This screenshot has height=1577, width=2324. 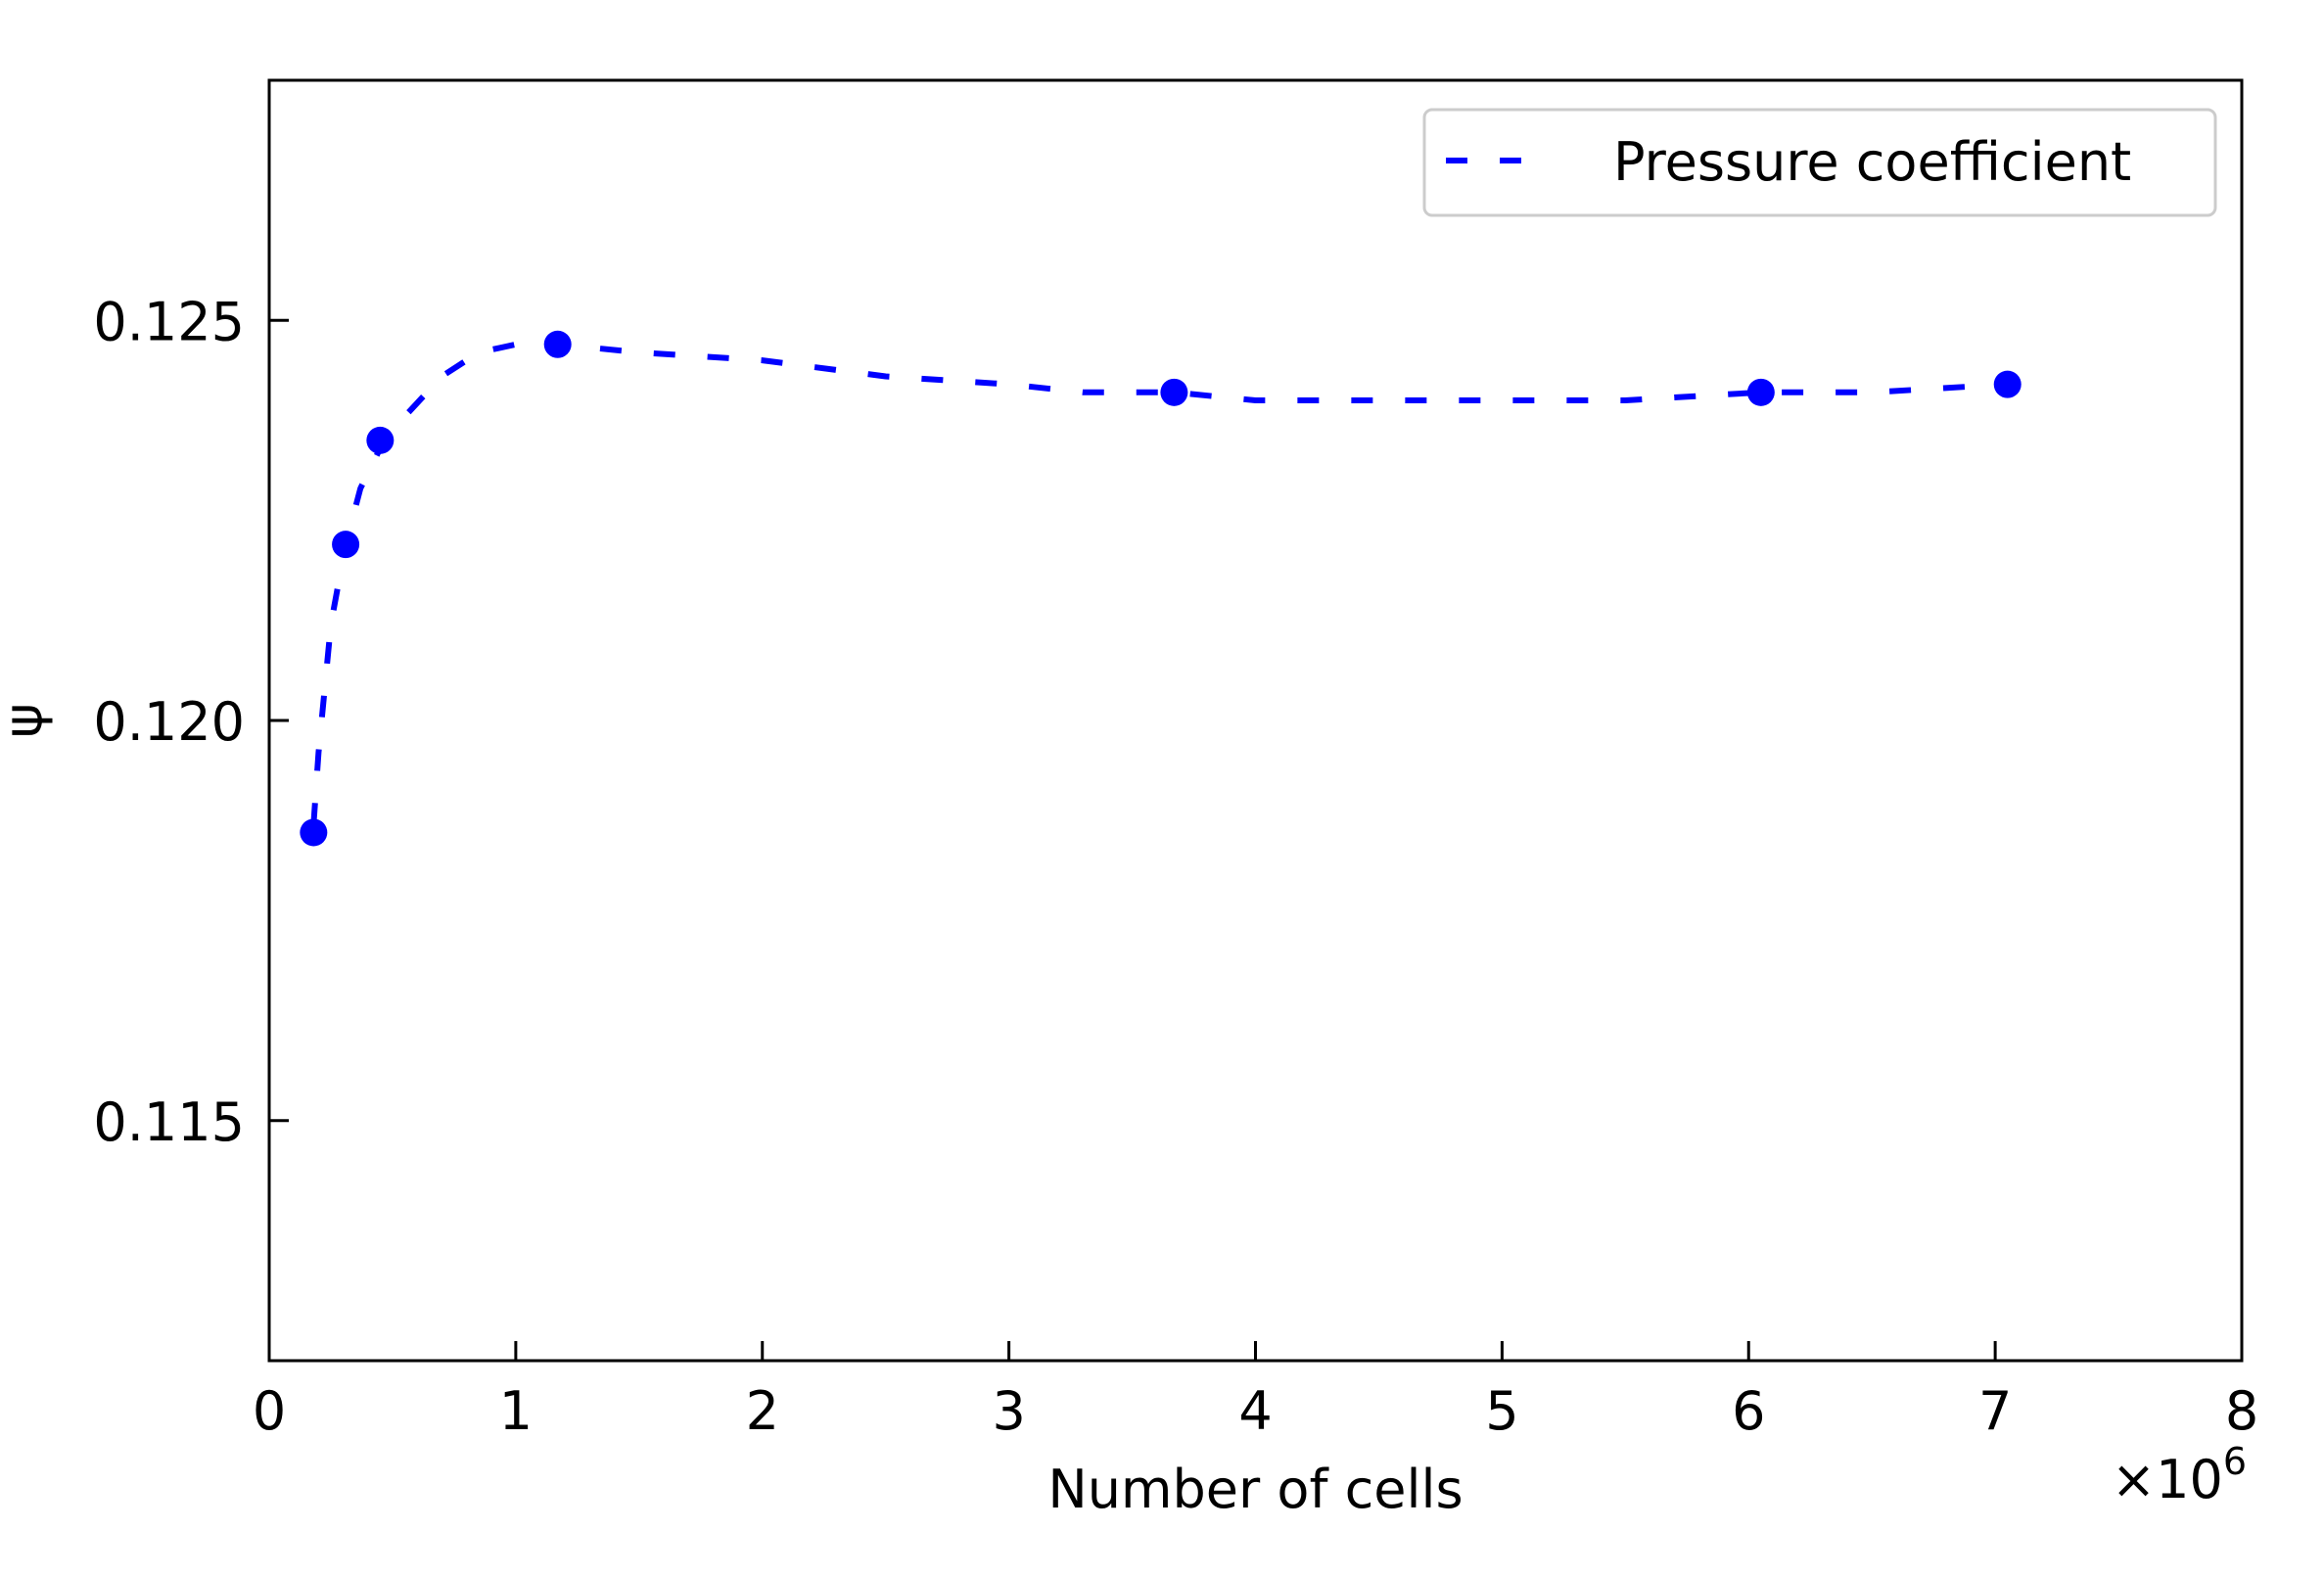 I want to click on x-tick-label: 8, so click(x=2241, y=1411).